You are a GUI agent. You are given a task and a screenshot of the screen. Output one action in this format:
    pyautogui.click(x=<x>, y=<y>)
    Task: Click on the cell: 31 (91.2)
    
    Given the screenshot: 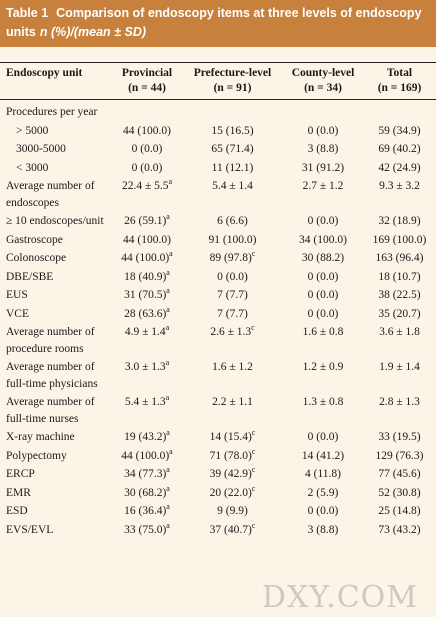 What is the action you would take?
    pyautogui.click(x=323, y=167)
    